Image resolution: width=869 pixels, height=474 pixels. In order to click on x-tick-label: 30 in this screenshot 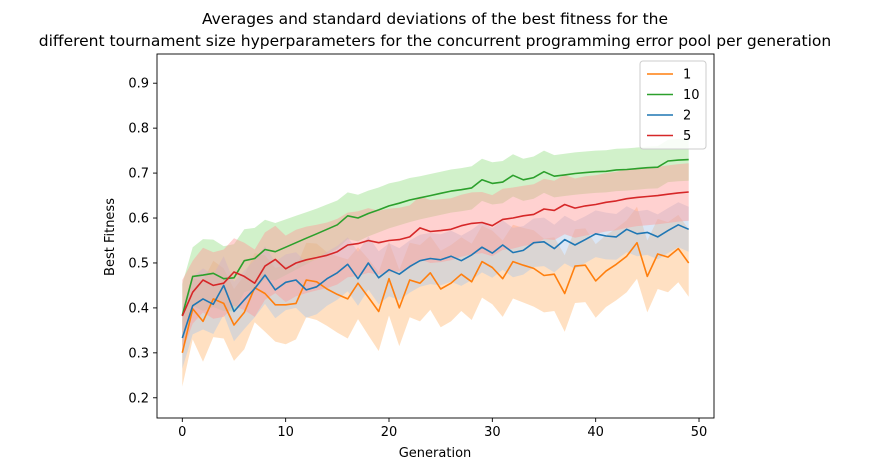, I will do `click(492, 432)`.